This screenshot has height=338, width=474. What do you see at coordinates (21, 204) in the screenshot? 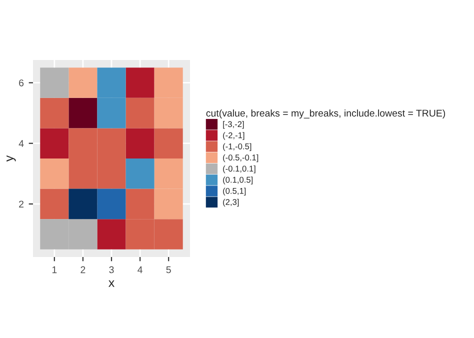
I see `y-tick-label: 2` at bounding box center [21, 204].